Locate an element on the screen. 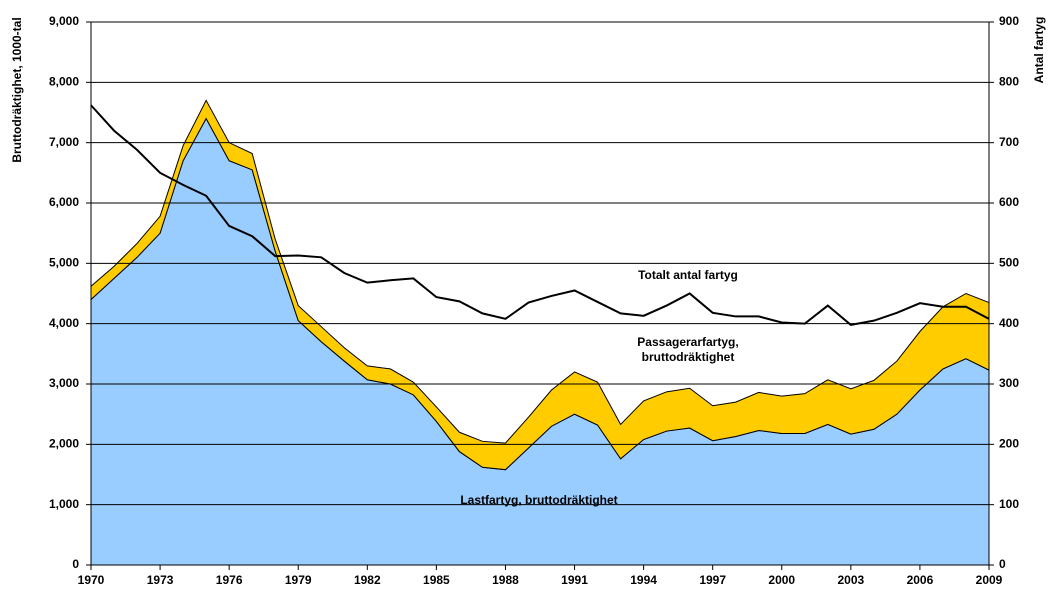  y2-tick-label: 0 is located at coordinates (1002, 564).